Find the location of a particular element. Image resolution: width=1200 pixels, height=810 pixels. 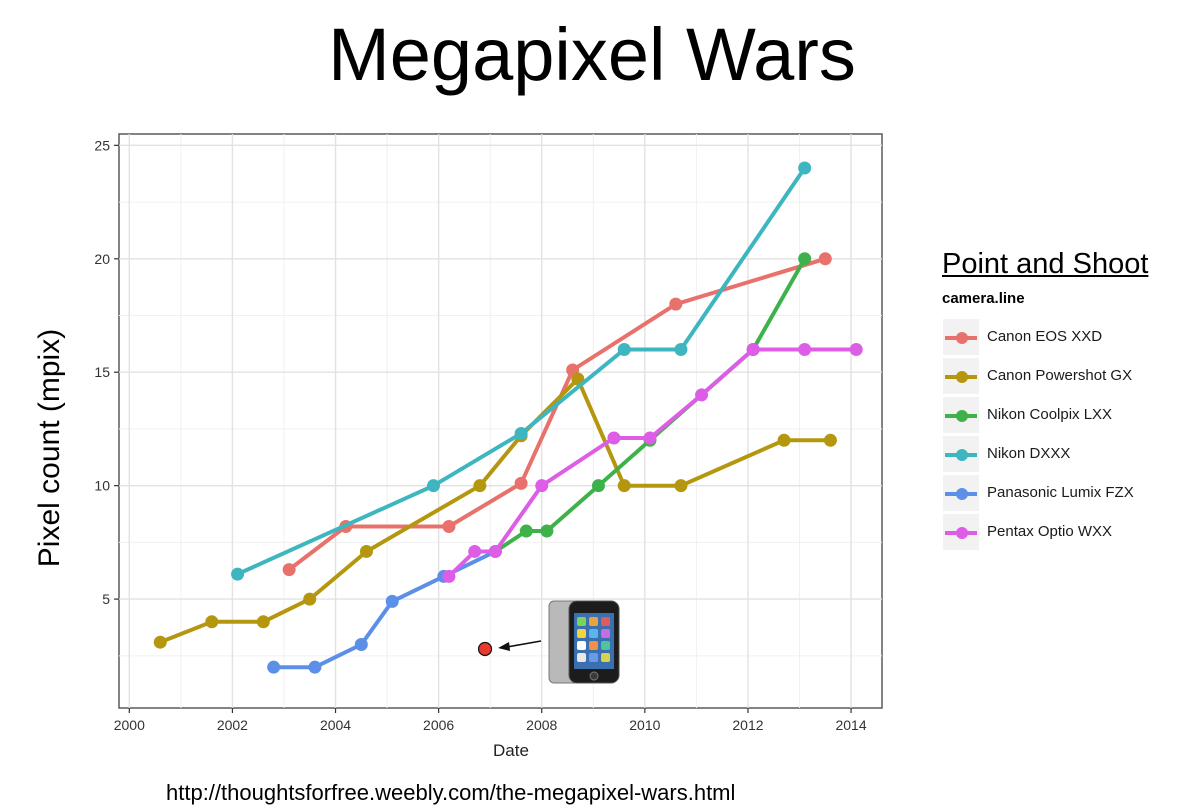

legend-item-nikon-dxxx: Nikon DXXX is located at coordinates (1038, 453).